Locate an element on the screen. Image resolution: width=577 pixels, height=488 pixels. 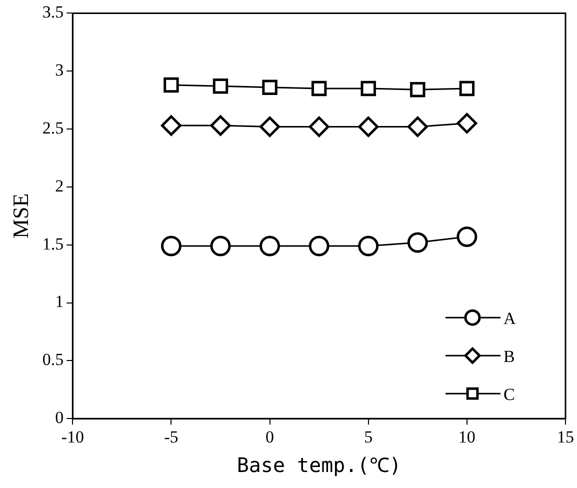
x-tick-label: -10 is located at coordinates (72, 436).